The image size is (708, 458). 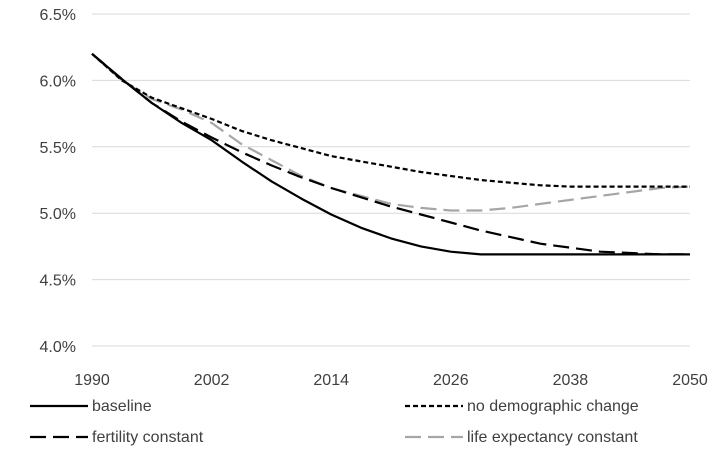 I want to click on legend-label: baseline, so click(x=122, y=406).